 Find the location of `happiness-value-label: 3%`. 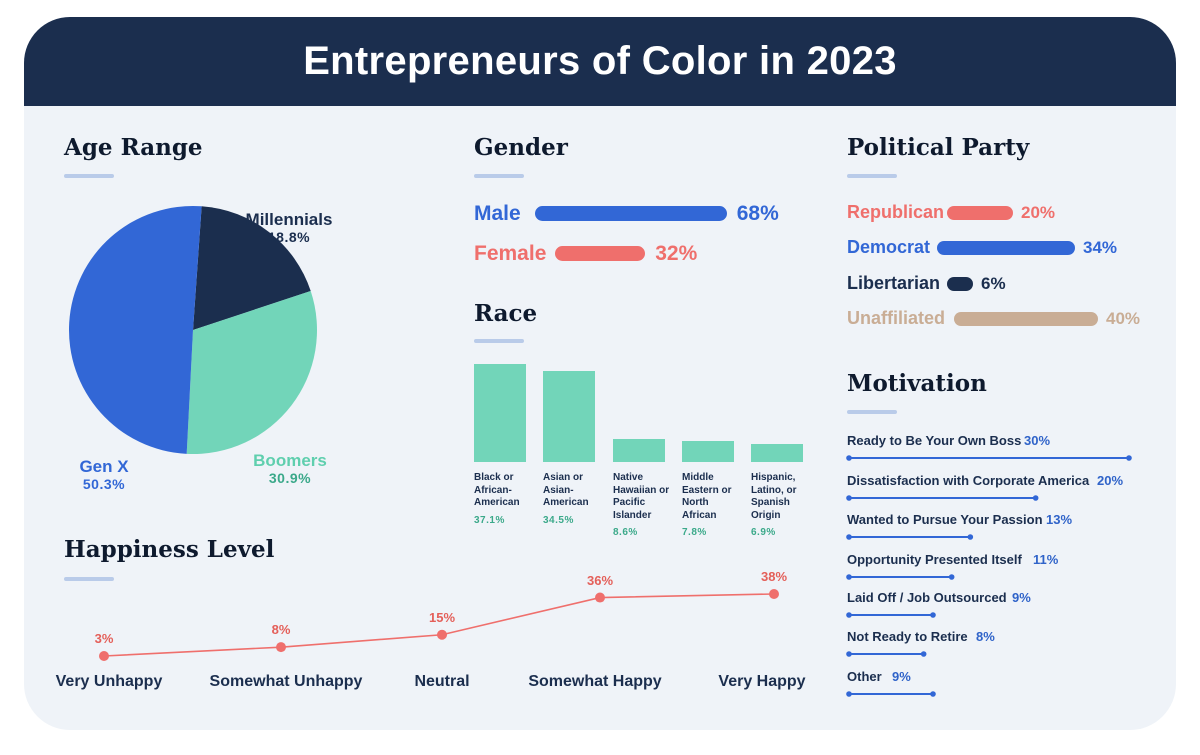

happiness-value-label: 3% is located at coordinates (104, 638).